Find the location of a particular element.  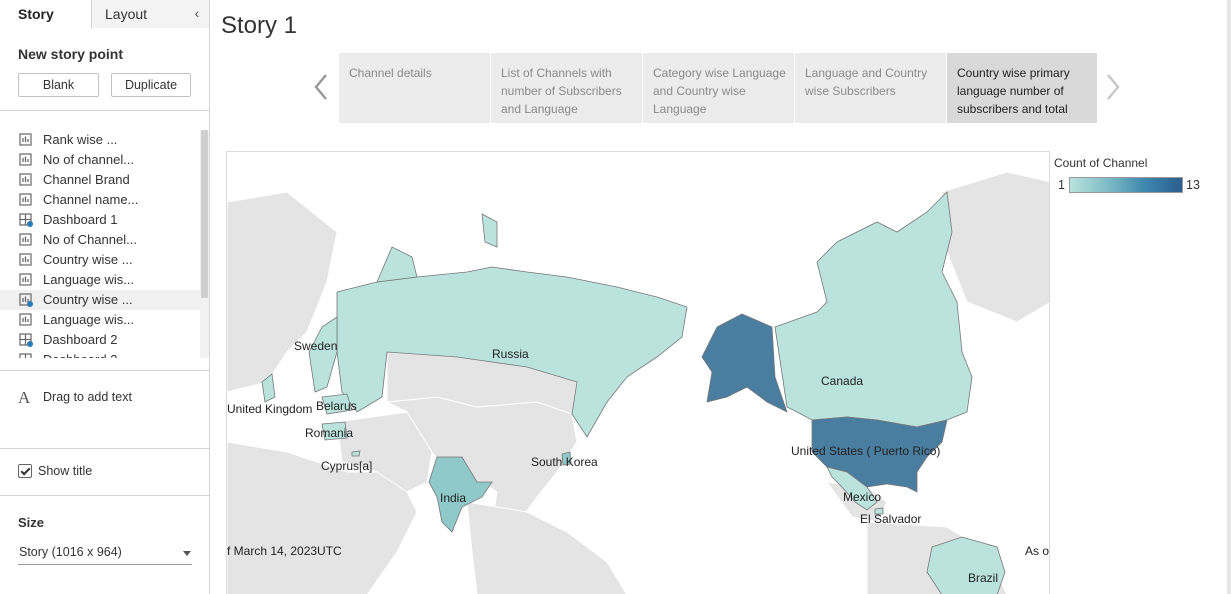

panel-tabs: Story Layout ‹ is located at coordinates (104, 14).